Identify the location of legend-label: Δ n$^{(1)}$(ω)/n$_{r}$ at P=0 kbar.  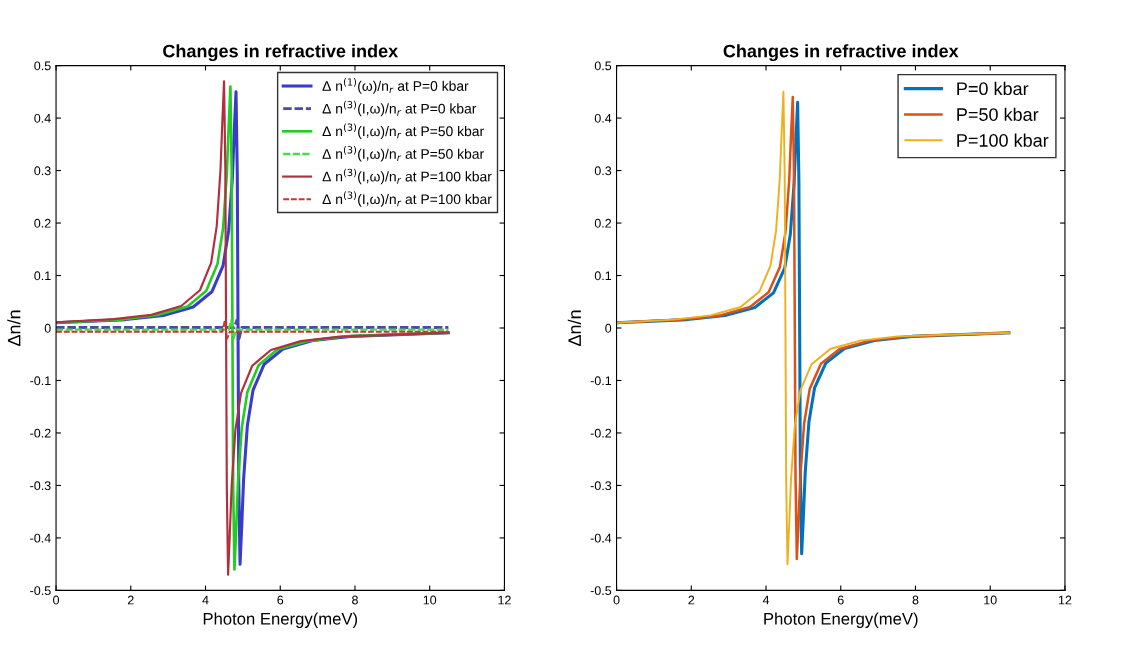
(395, 86).